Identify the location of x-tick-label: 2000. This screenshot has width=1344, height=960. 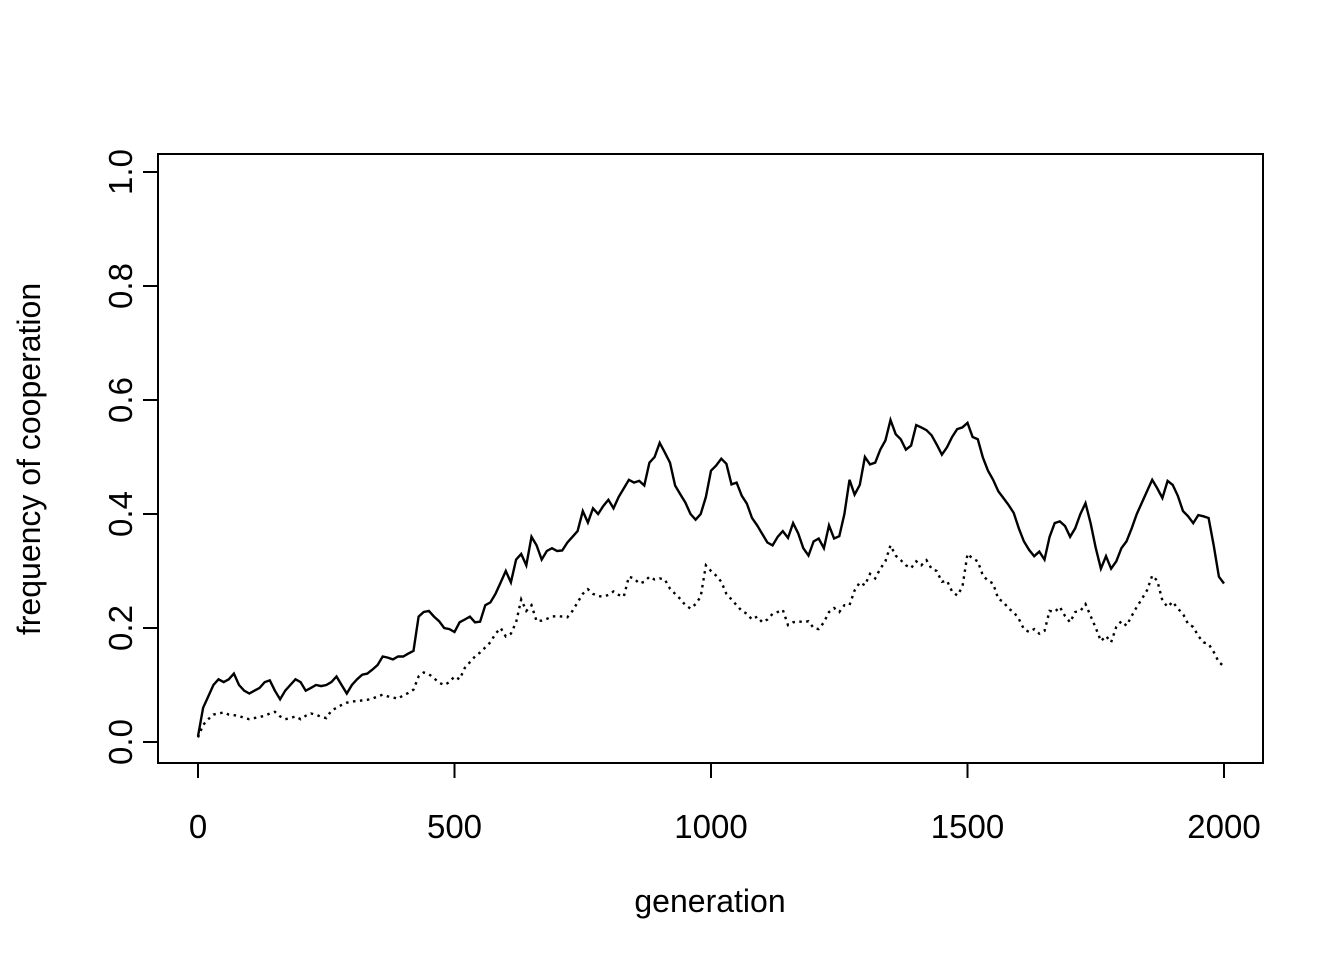
(1223, 826).